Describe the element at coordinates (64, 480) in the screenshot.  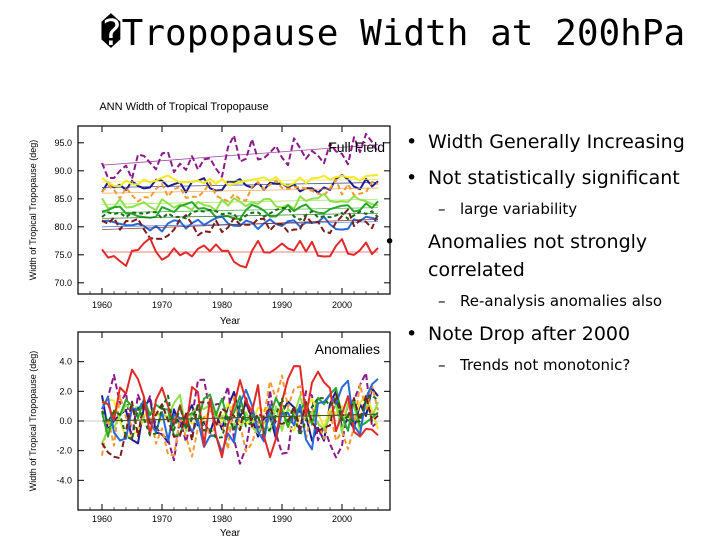
I see `y-tick-label: -4.0` at that location.